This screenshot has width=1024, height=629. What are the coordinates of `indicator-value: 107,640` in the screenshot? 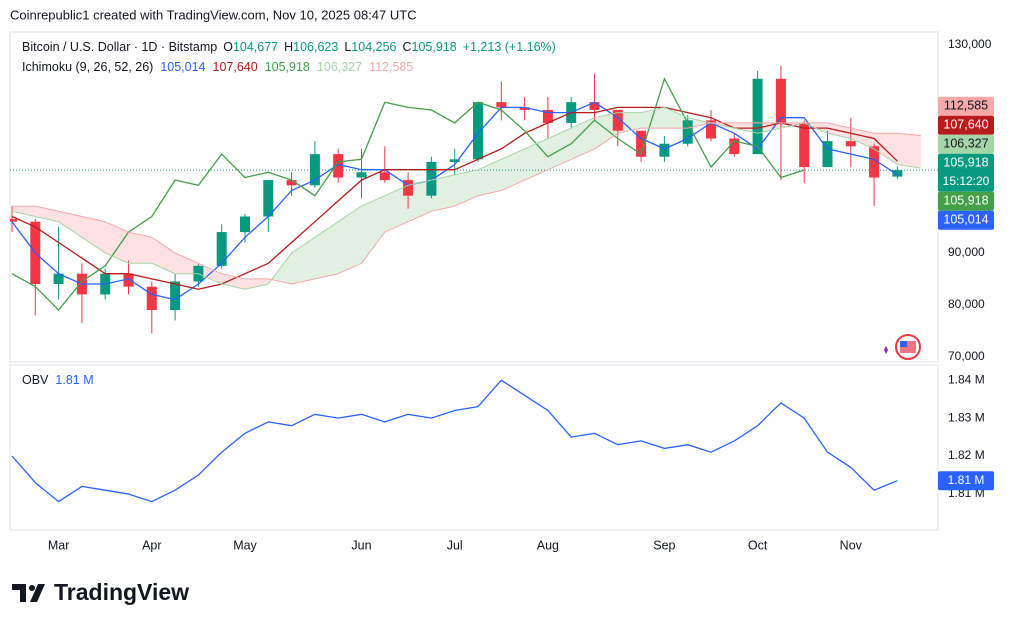 It's located at (235, 67).